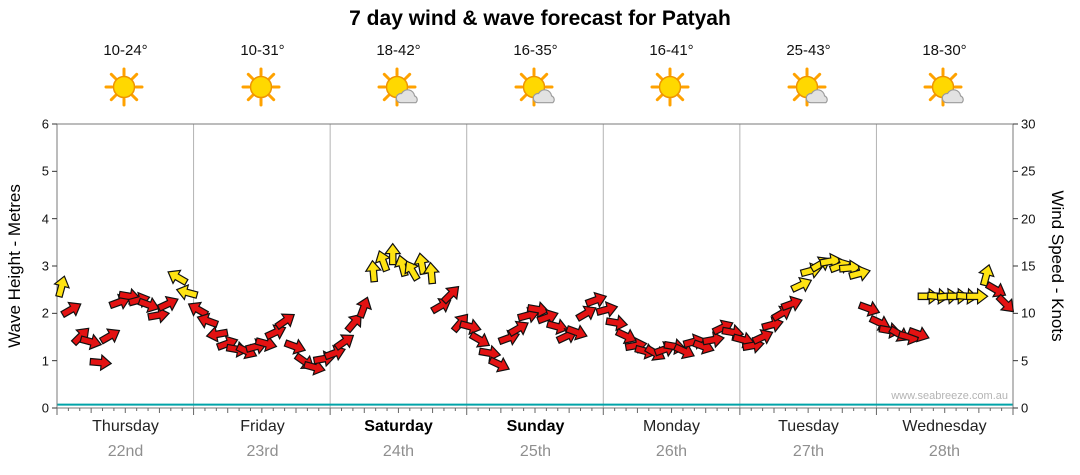  I want to click on day-name: Monday, so click(671, 426).